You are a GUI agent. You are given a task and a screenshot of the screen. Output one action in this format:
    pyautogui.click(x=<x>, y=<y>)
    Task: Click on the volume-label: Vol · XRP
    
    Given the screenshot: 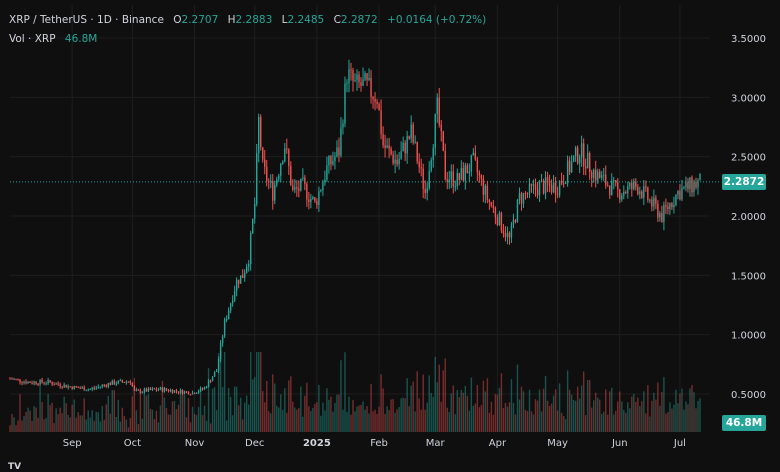 What is the action you would take?
    pyautogui.click(x=32, y=39)
    